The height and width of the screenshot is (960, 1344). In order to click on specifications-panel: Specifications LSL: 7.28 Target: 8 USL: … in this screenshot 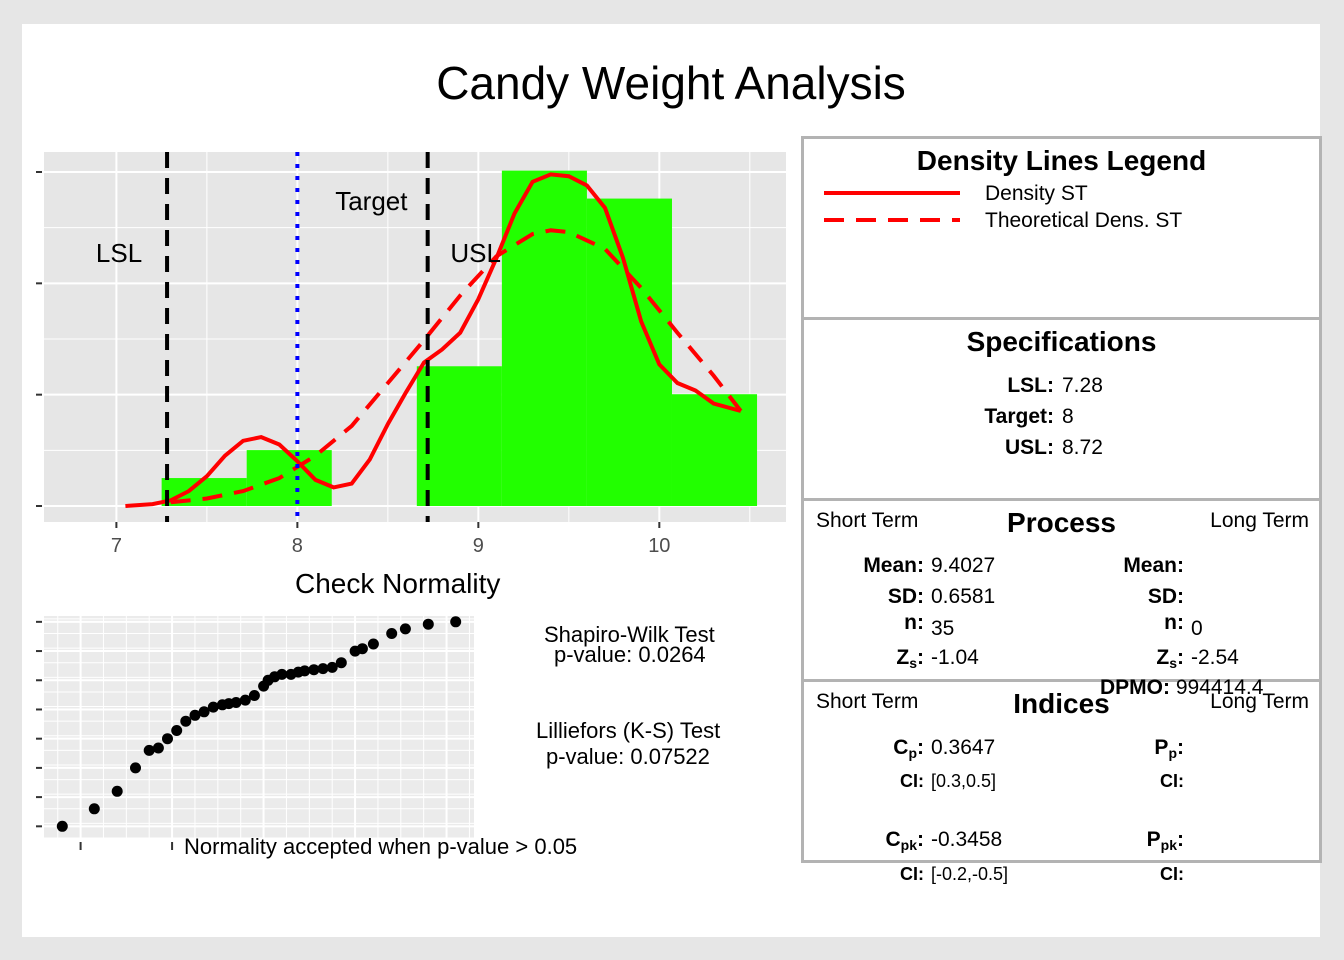, I will do `click(1061, 409)`.